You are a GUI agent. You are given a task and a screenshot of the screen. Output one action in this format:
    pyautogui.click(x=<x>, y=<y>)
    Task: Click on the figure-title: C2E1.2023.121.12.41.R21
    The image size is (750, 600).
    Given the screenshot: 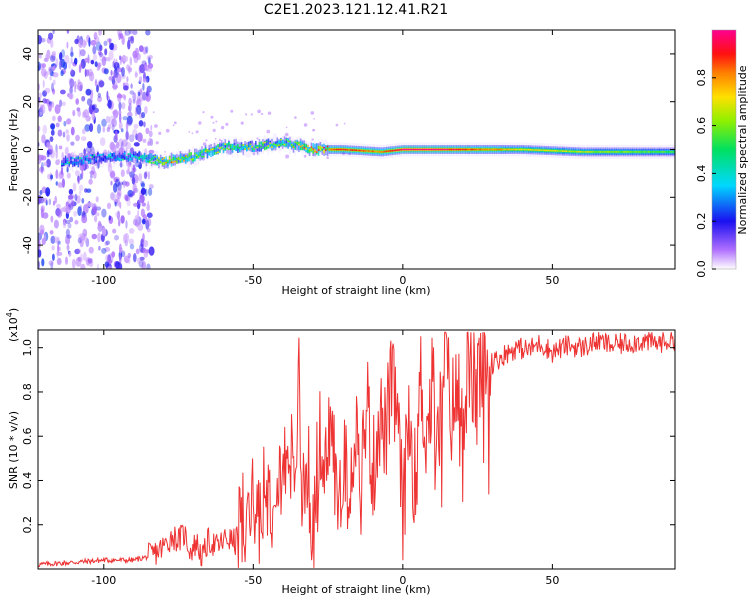 What is the action you would take?
    pyautogui.click(x=356, y=10)
    